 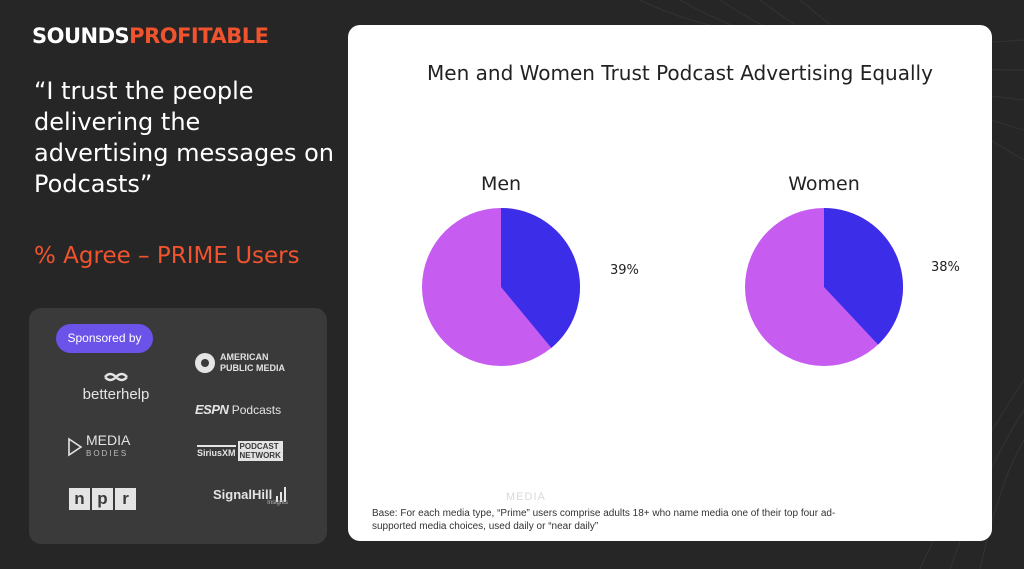 What do you see at coordinates (501, 184) in the screenshot?
I see `pie-label-men: Men` at bounding box center [501, 184].